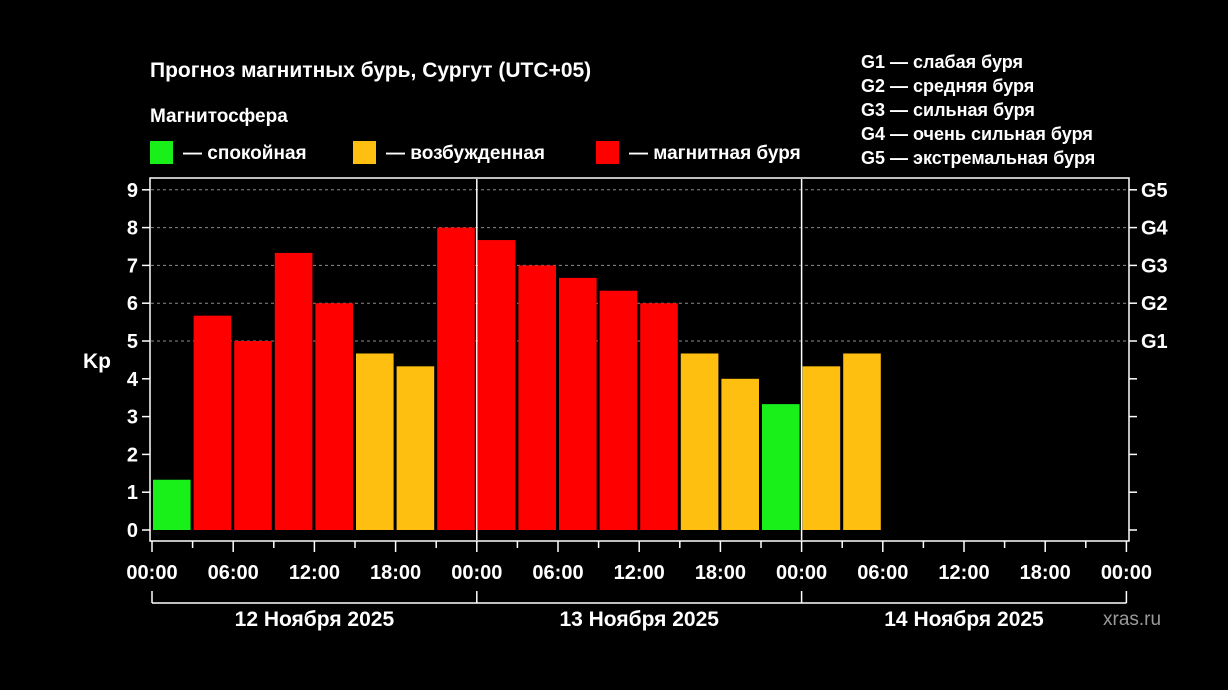 Image resolution: width=1228 pixels, height=690 pixels. I want to click on legend-swatch-excited, so click(364, 152).